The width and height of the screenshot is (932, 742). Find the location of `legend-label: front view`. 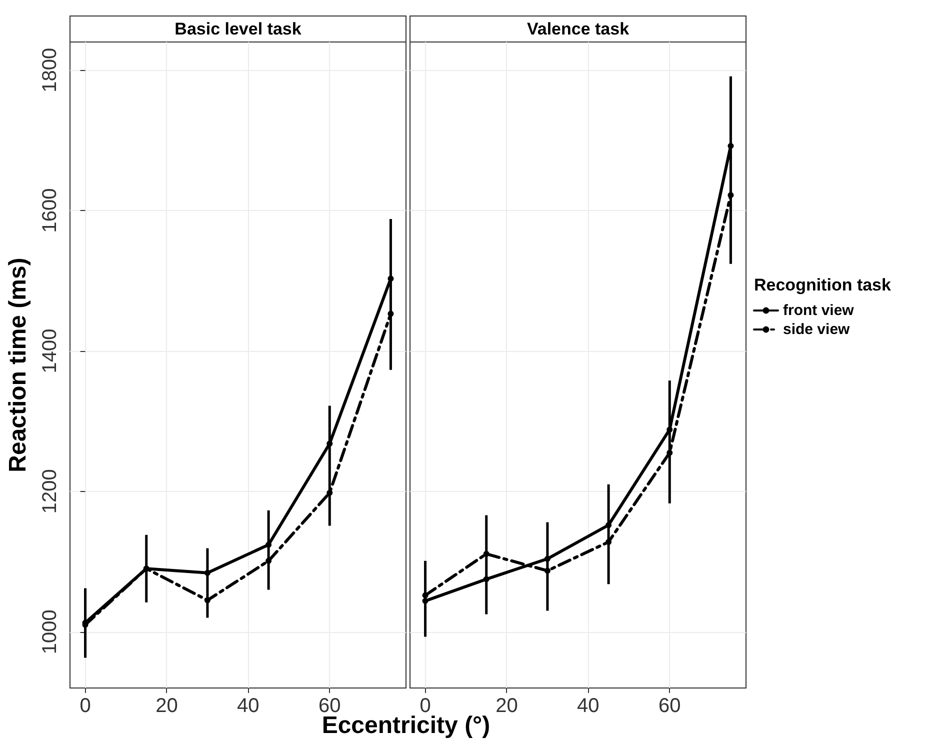

legend-label: front view is located at coordinates (818, 310).